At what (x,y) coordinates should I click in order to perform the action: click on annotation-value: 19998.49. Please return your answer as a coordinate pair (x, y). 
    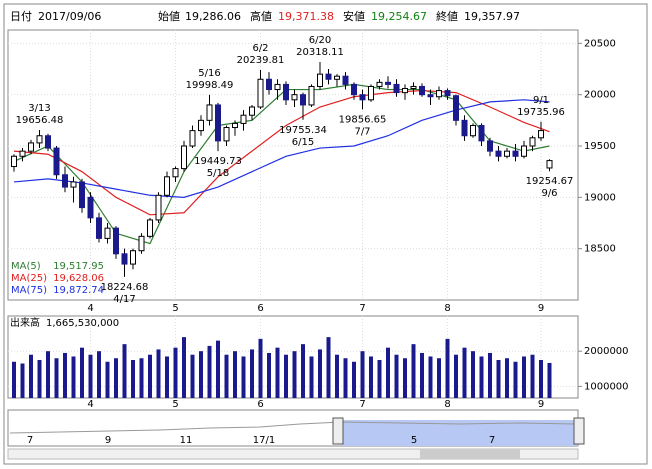
    Looking at the image, I should click on (210, 85).